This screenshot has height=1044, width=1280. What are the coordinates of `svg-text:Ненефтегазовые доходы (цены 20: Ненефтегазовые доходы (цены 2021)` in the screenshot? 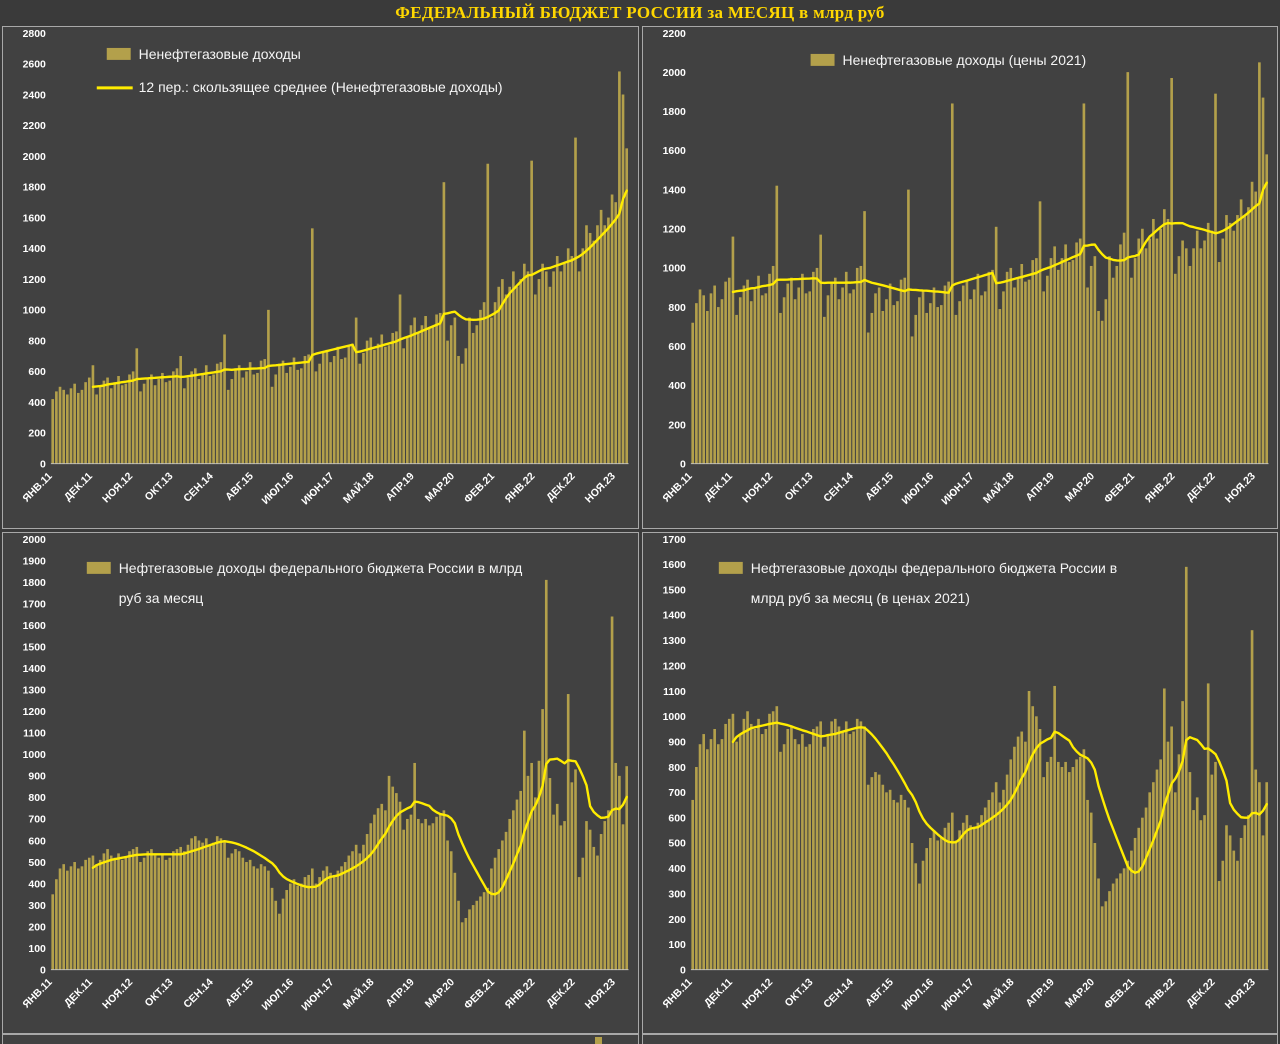 It's located at (964, 60).